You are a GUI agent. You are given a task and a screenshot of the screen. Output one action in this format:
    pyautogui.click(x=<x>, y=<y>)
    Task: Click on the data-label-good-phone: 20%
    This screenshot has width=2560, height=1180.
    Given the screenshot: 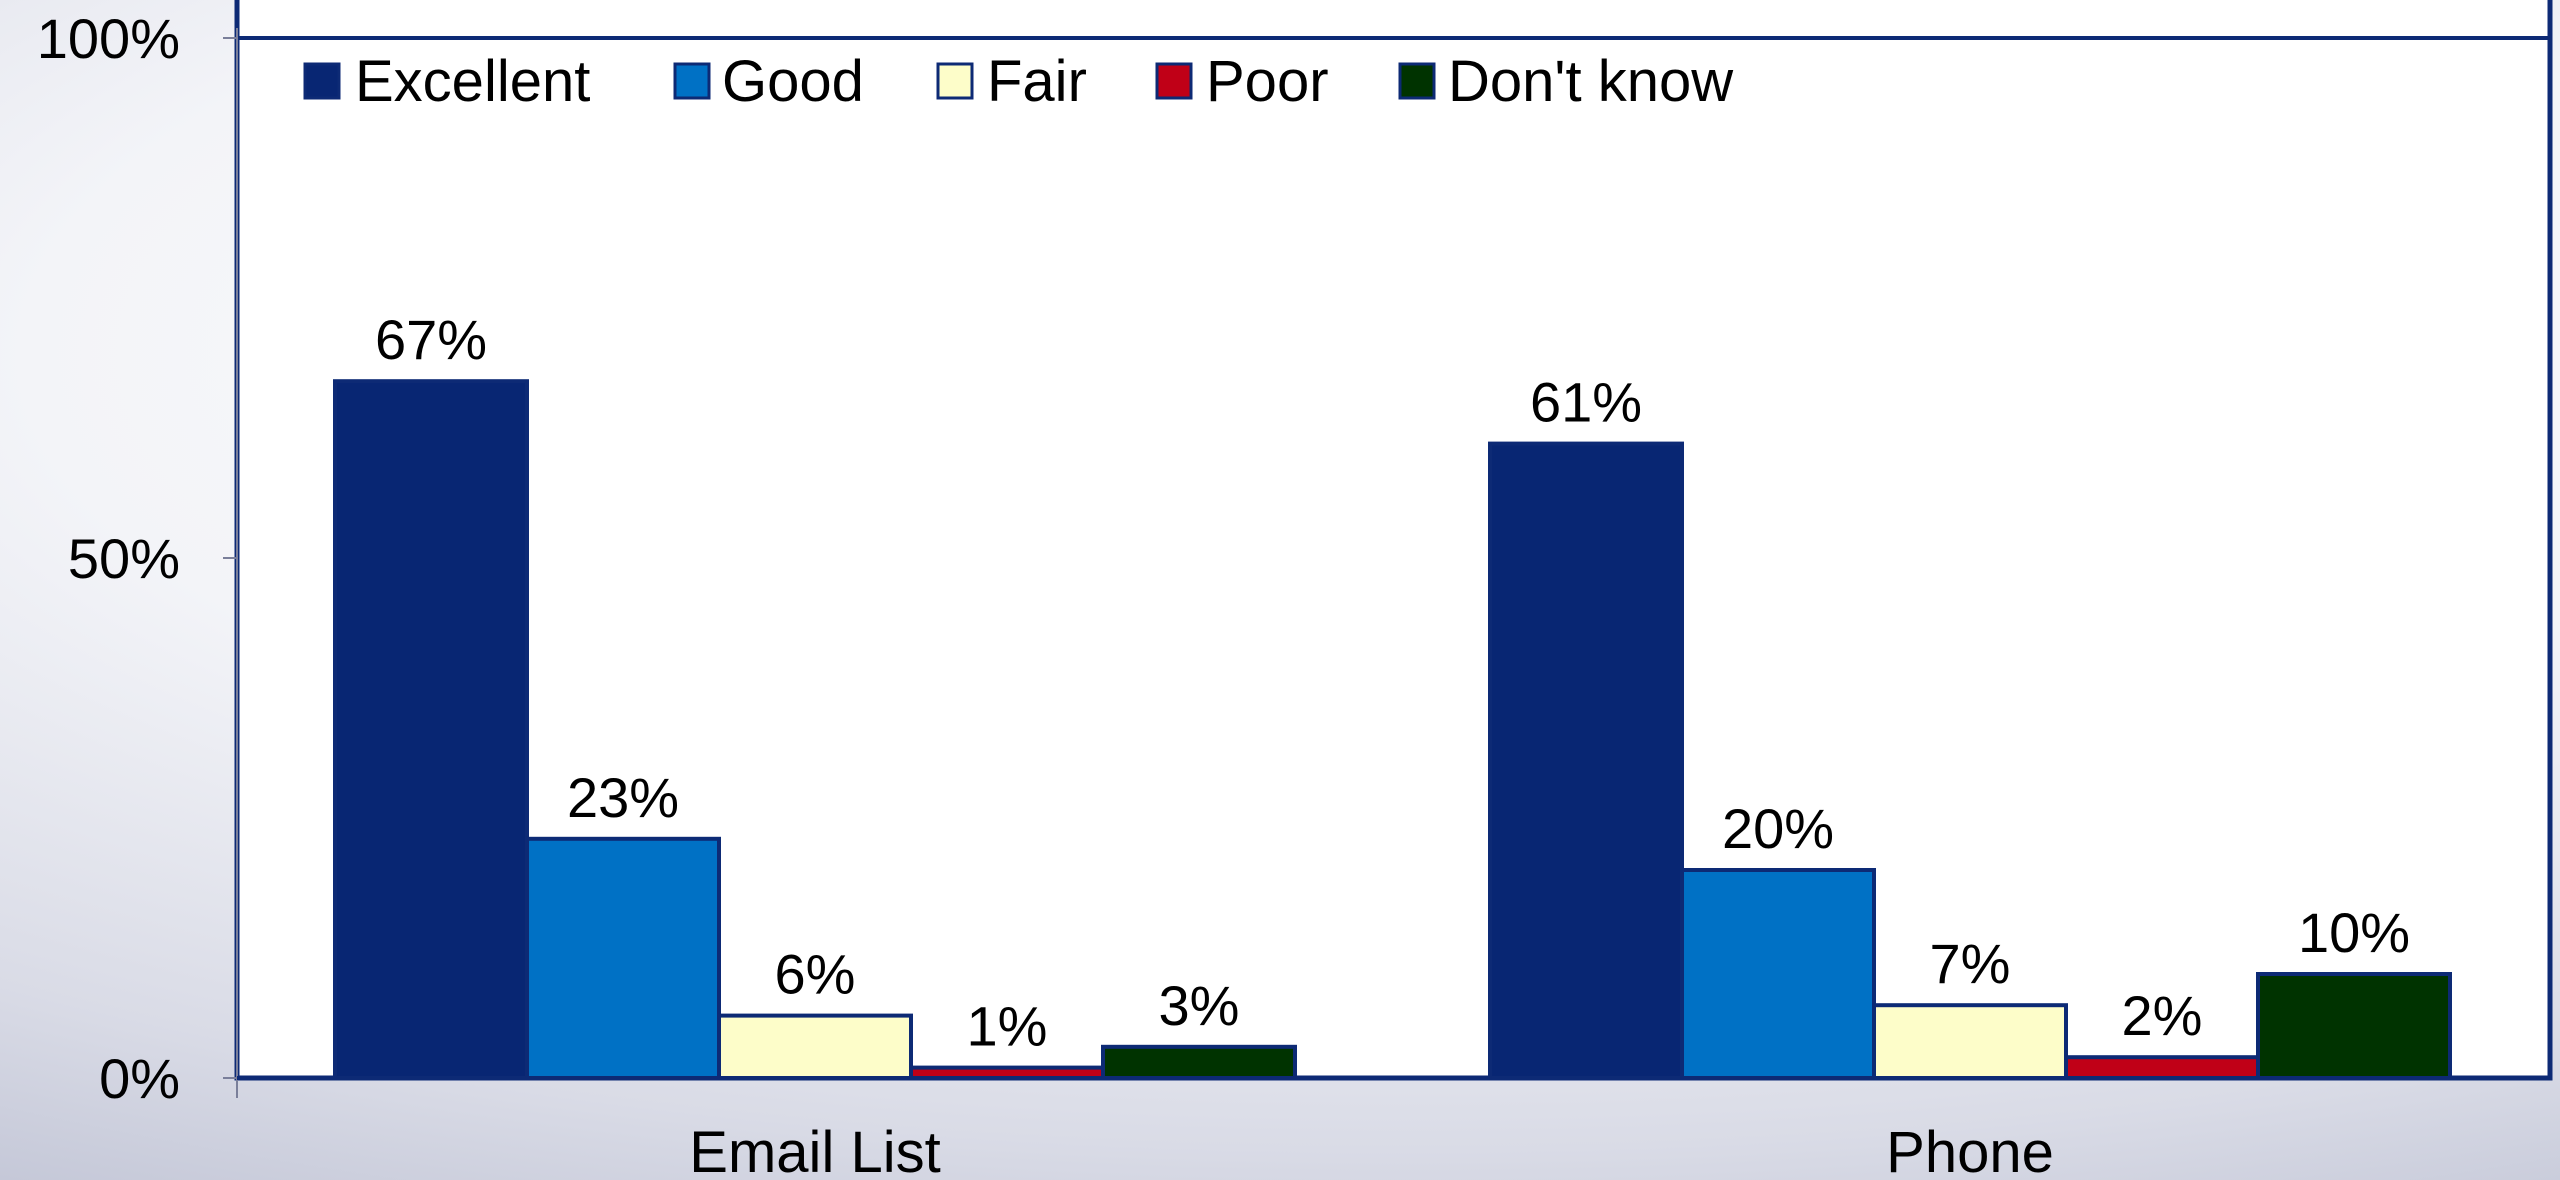 What is the action you would take?
    pyautogui.click(x=1778, y=828)
    